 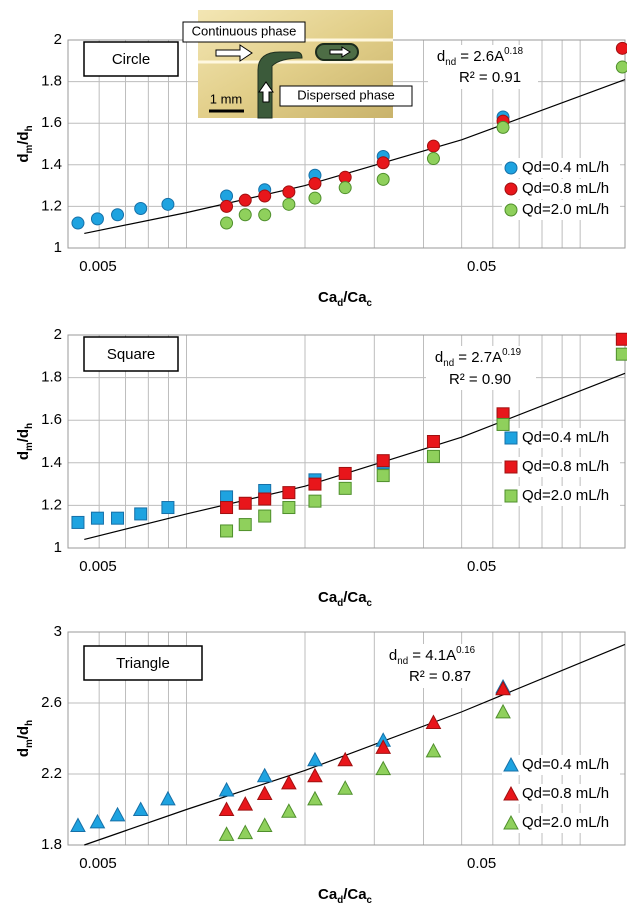 What do you see at coordinates (51, 205) in the screenshot?
I see `y-tick-label: 1.2` at bounding box center [51, 205].